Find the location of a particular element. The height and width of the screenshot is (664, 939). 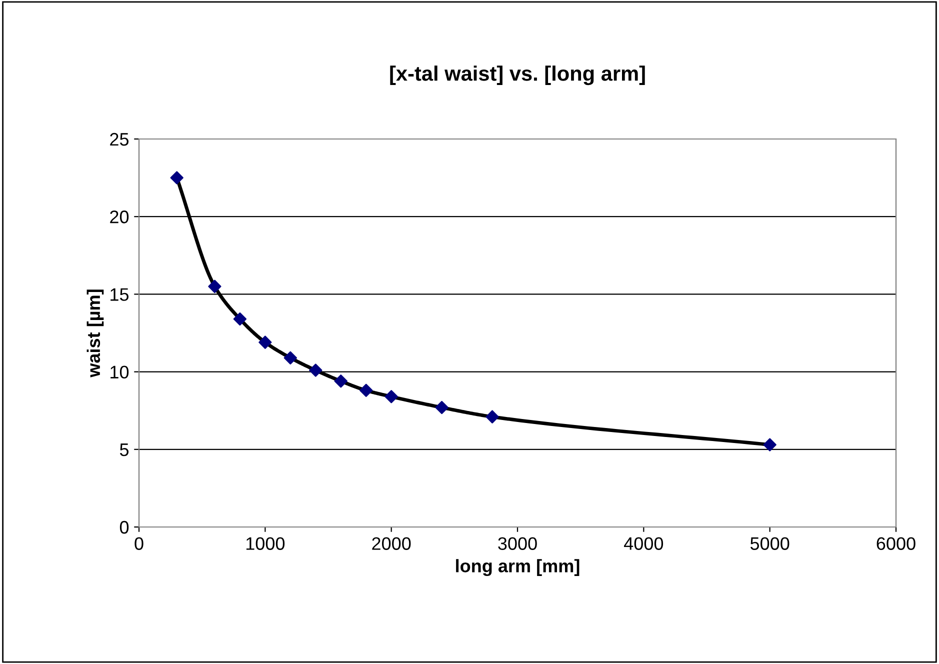

x-axis-title: long arm [mm] is located at coordinates (518, 567).